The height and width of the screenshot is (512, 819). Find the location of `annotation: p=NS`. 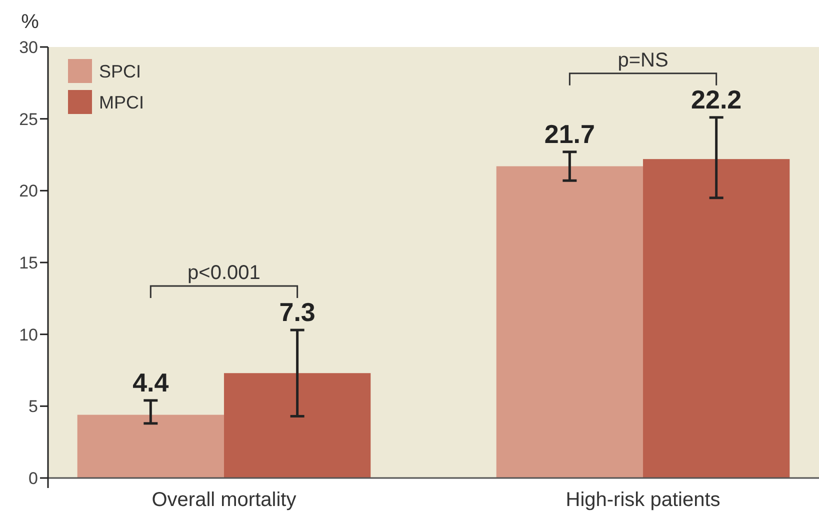

annotation: p=NS is located at coordinates (643, 60).